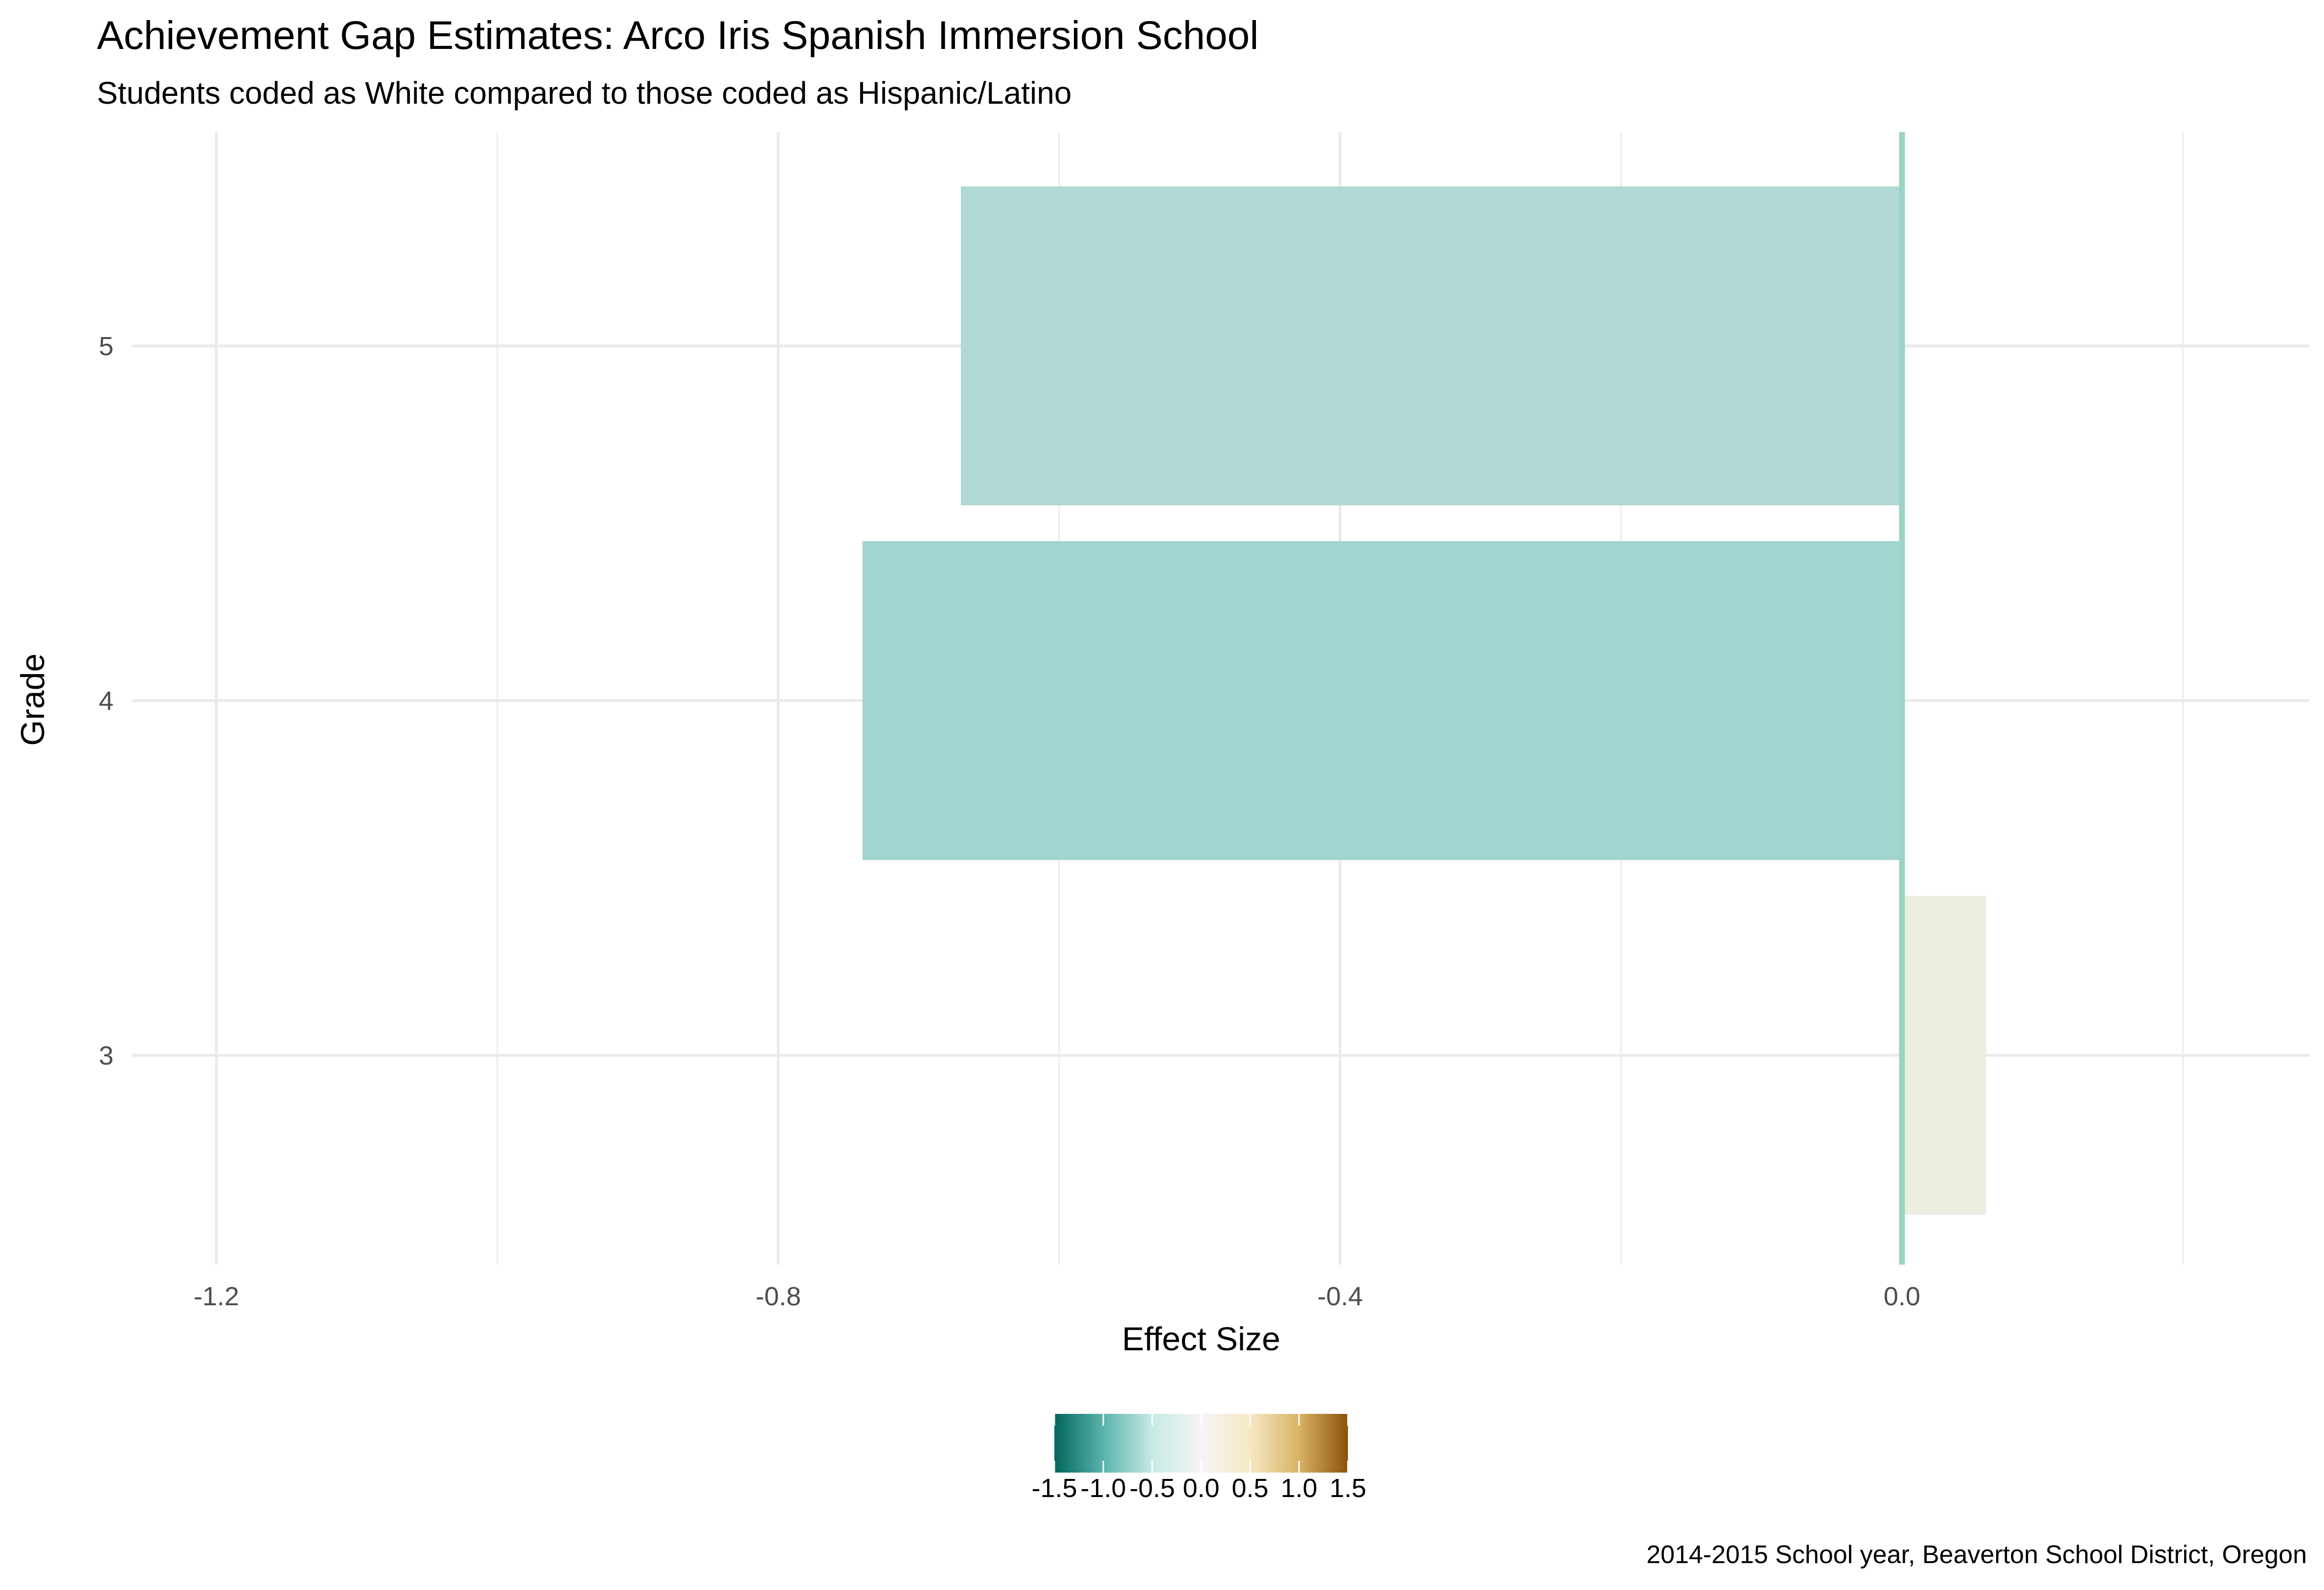 This screenshot has width=2324, height=1590. I want to click on x-axis-title: Effect Size, so click(1201, 1339).